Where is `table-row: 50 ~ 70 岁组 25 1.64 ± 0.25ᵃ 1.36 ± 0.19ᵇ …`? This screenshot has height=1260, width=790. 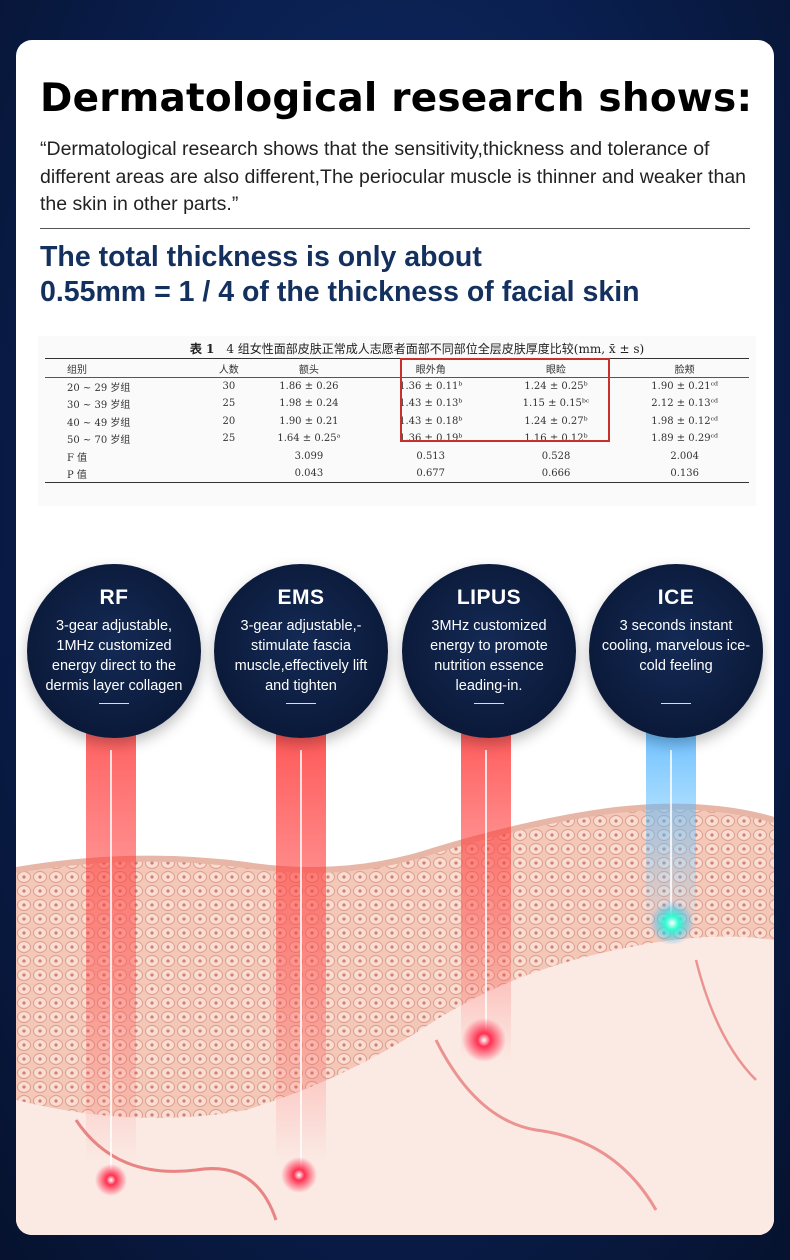 table-row: 50 ~ 70 岁组 25 1.64 ± 0.25ᵃ 1.36 ± 0.19ᵇ … is located at coordinates (397, 439).